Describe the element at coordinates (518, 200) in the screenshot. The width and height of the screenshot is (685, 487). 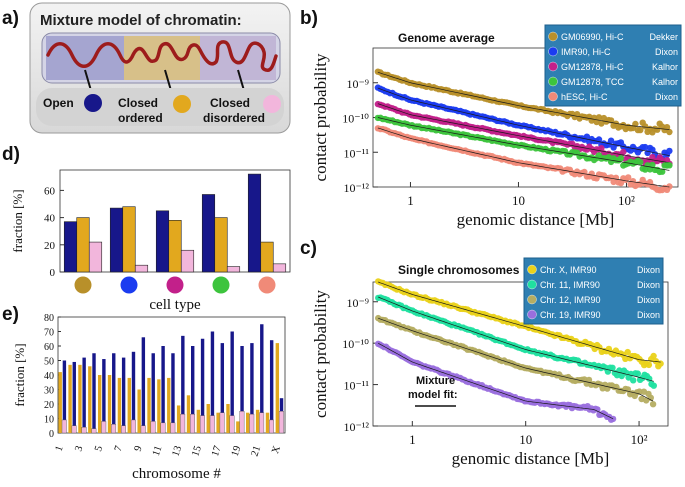
I see `plot-b-xtick-label: 10` at that location.